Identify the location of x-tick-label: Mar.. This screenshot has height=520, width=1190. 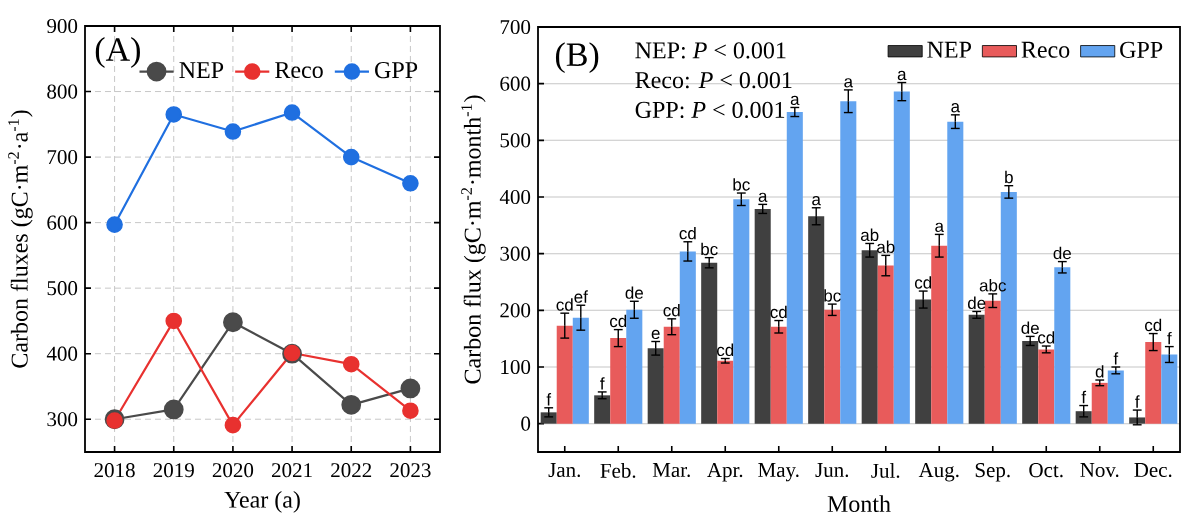
(671, 470).